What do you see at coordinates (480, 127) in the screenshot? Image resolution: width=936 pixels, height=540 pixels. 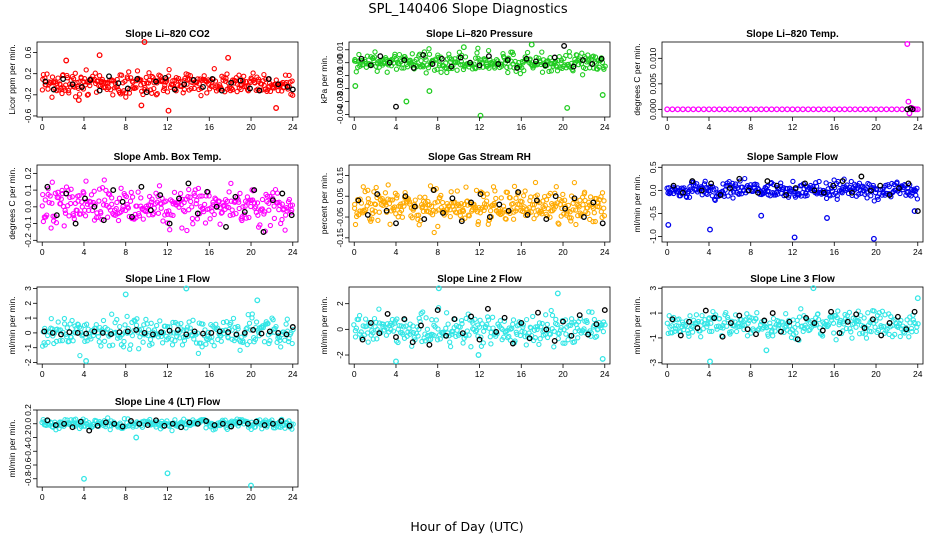 I see `x-tick-label: 12` at bounding box center [480, 127].